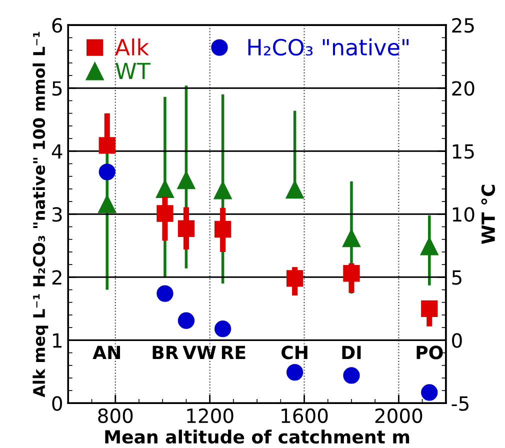 Image resolution: width=505 pixels, height=448 pixels. Describe the element at coordinates (295, 353) in the screenshot. I see `annotation: CH` at that location.